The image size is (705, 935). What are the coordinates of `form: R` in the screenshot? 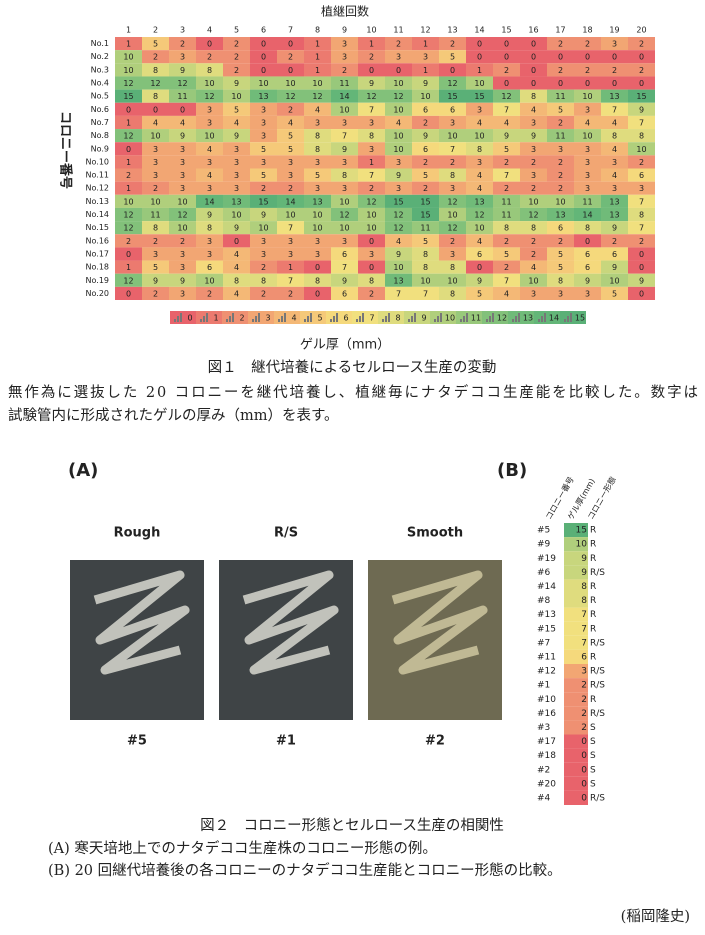 It's located at (593, 657).